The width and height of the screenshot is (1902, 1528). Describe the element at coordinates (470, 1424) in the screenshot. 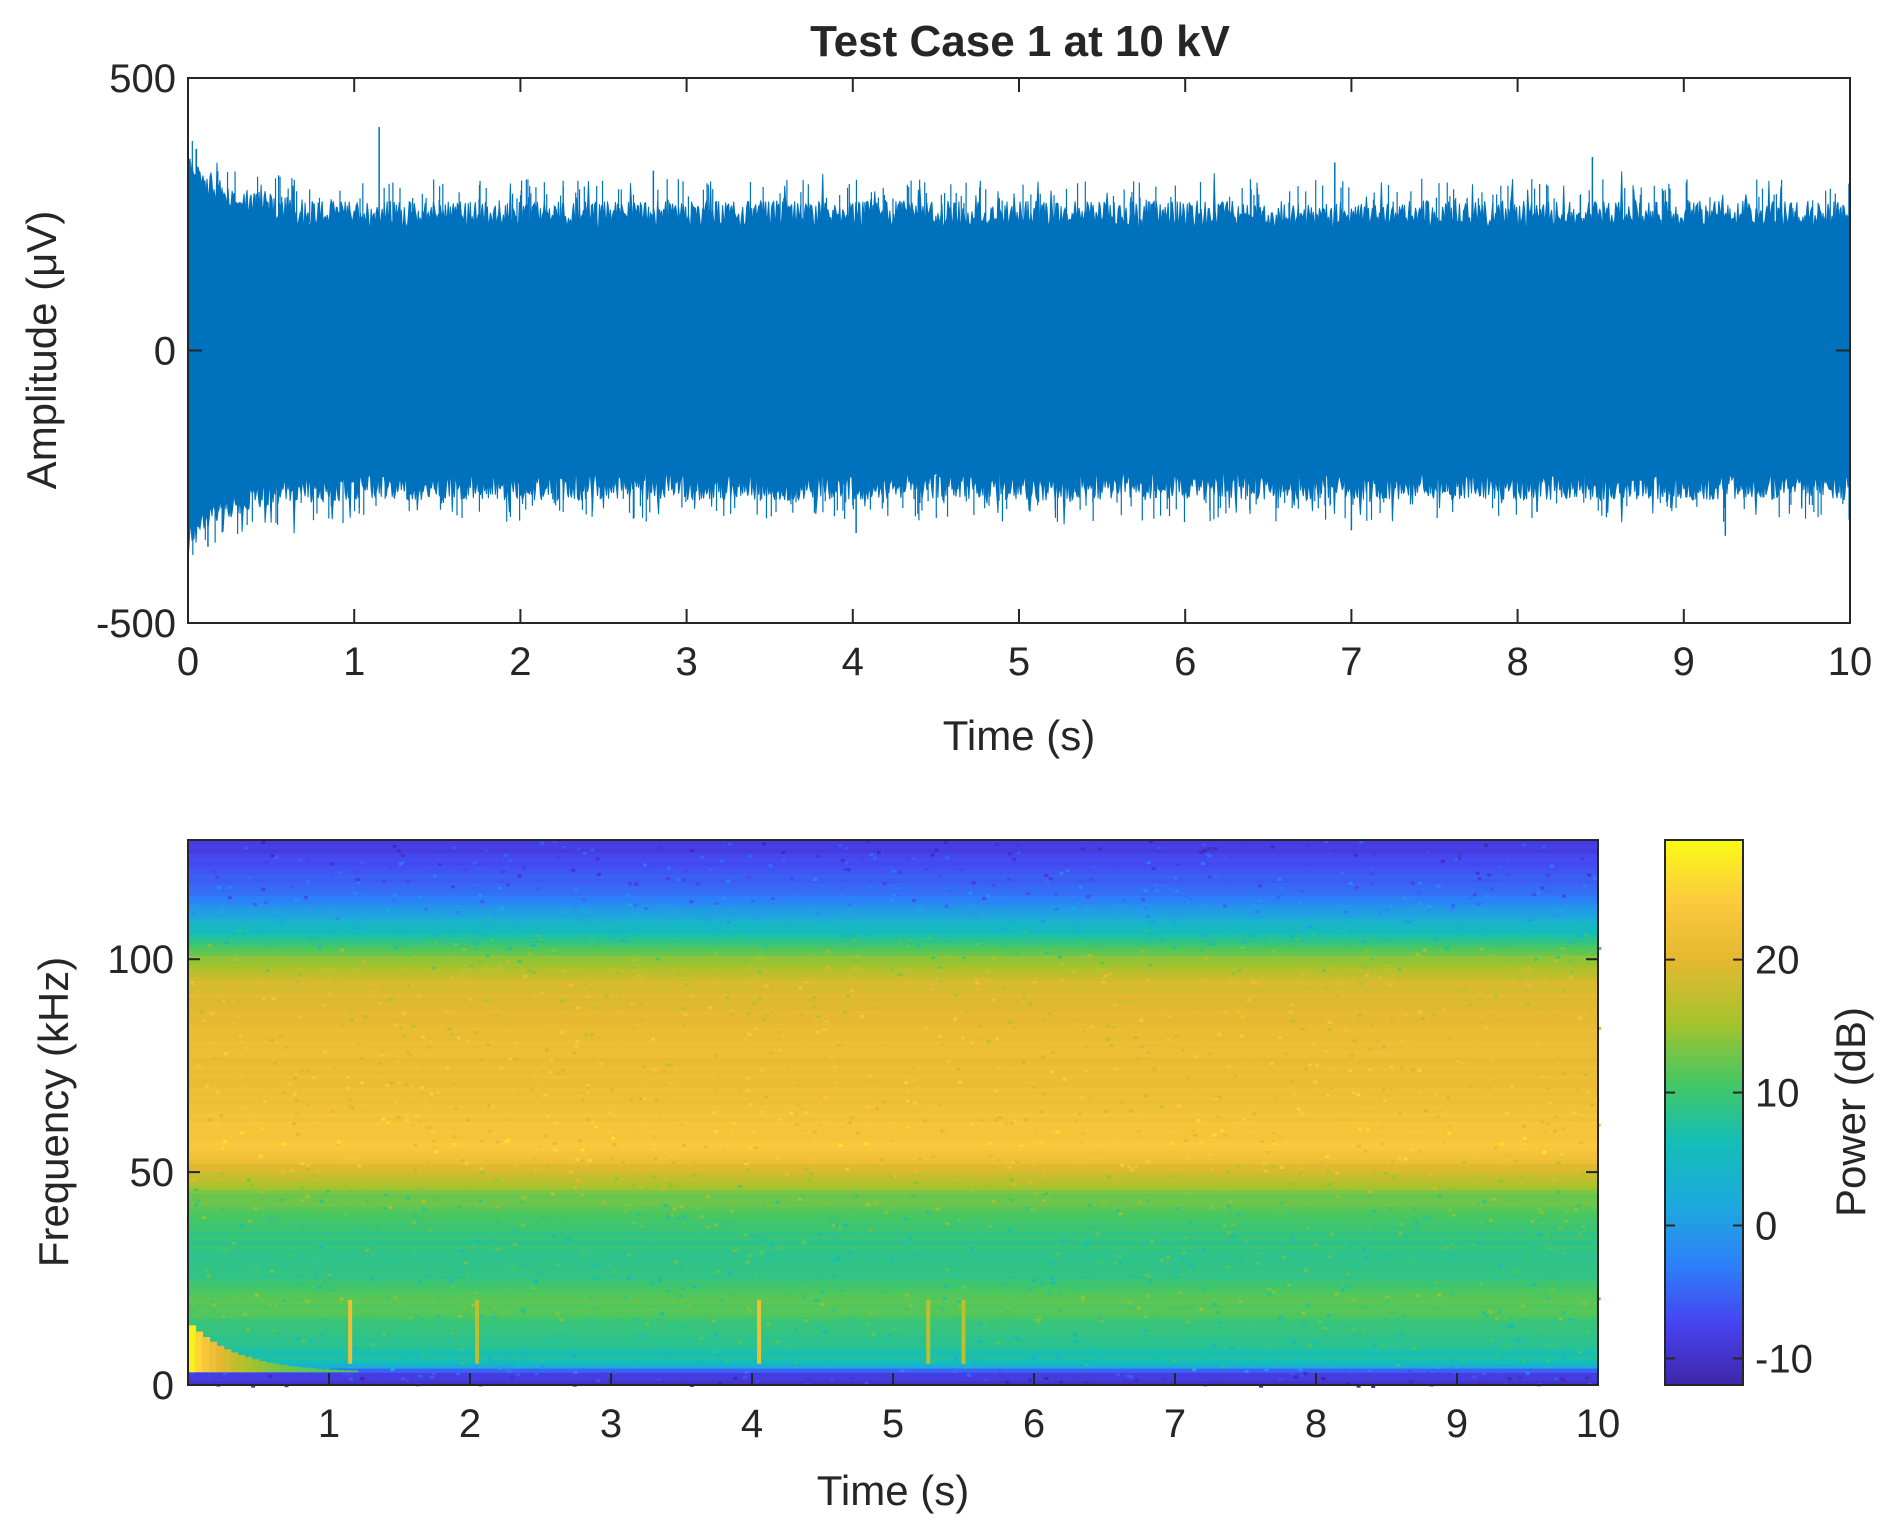

I see `x-tick-label: 2` at that location.